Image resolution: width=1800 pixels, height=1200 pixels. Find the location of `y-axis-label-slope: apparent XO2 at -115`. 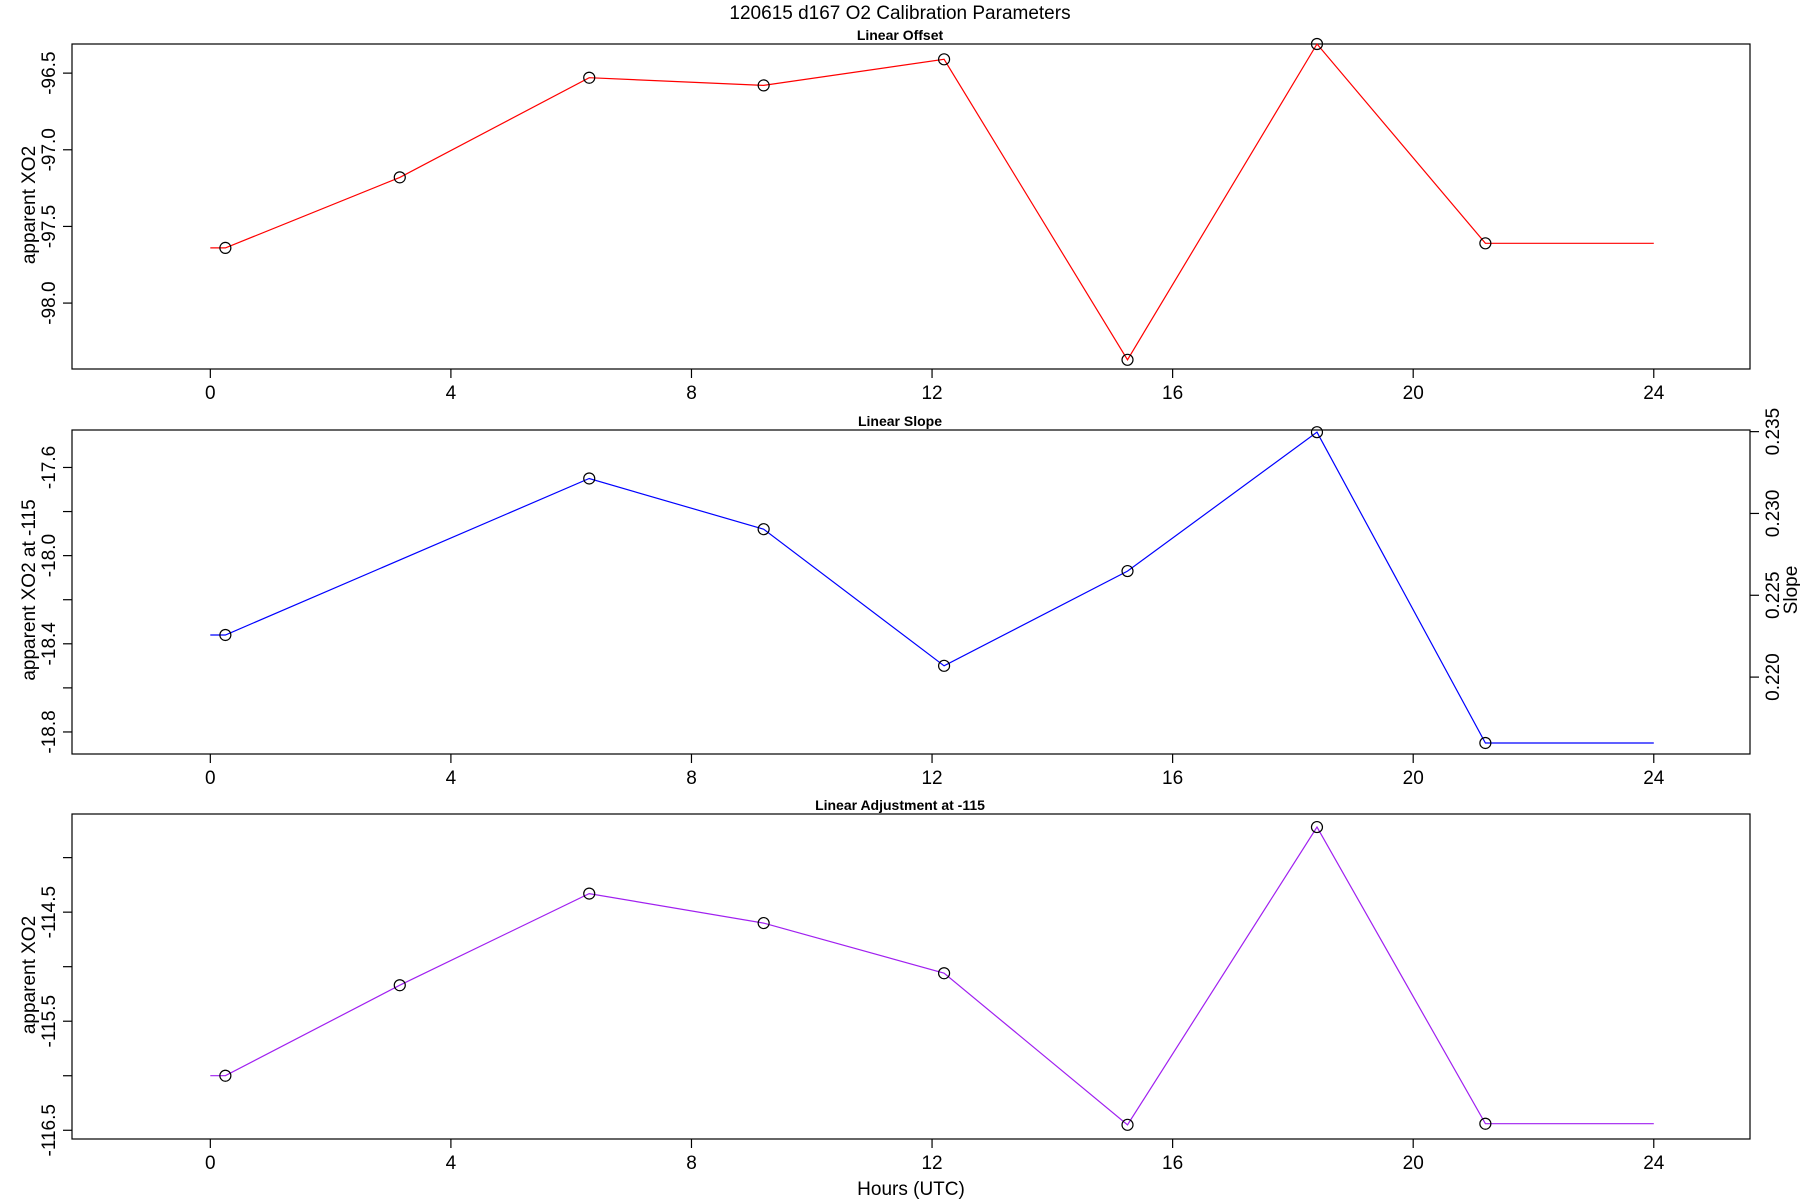

y-axis-label-slope: apparent XO2 at -115 is located at coordinates (29, 589).